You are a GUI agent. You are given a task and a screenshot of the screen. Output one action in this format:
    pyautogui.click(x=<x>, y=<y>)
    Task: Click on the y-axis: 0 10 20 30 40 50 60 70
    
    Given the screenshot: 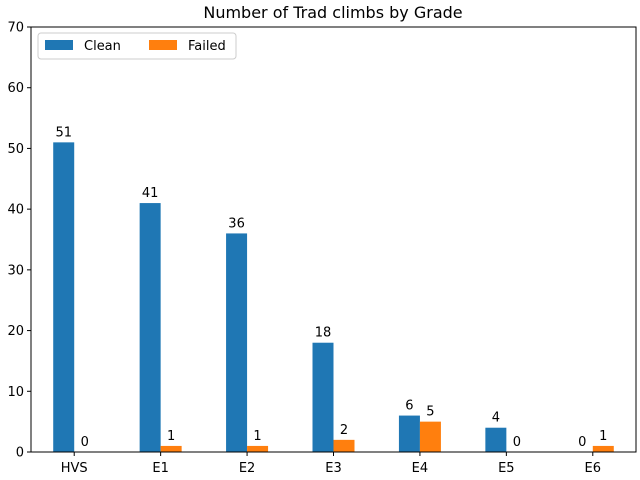 What is the action you would take?
    pyautogui.click(x=19, y=241)
    